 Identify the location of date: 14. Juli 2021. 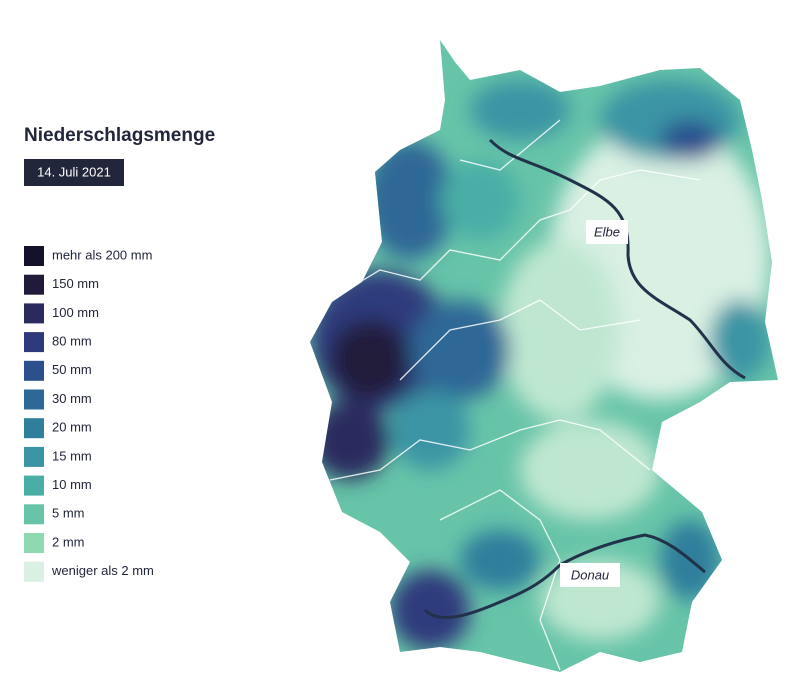
(74, 171).